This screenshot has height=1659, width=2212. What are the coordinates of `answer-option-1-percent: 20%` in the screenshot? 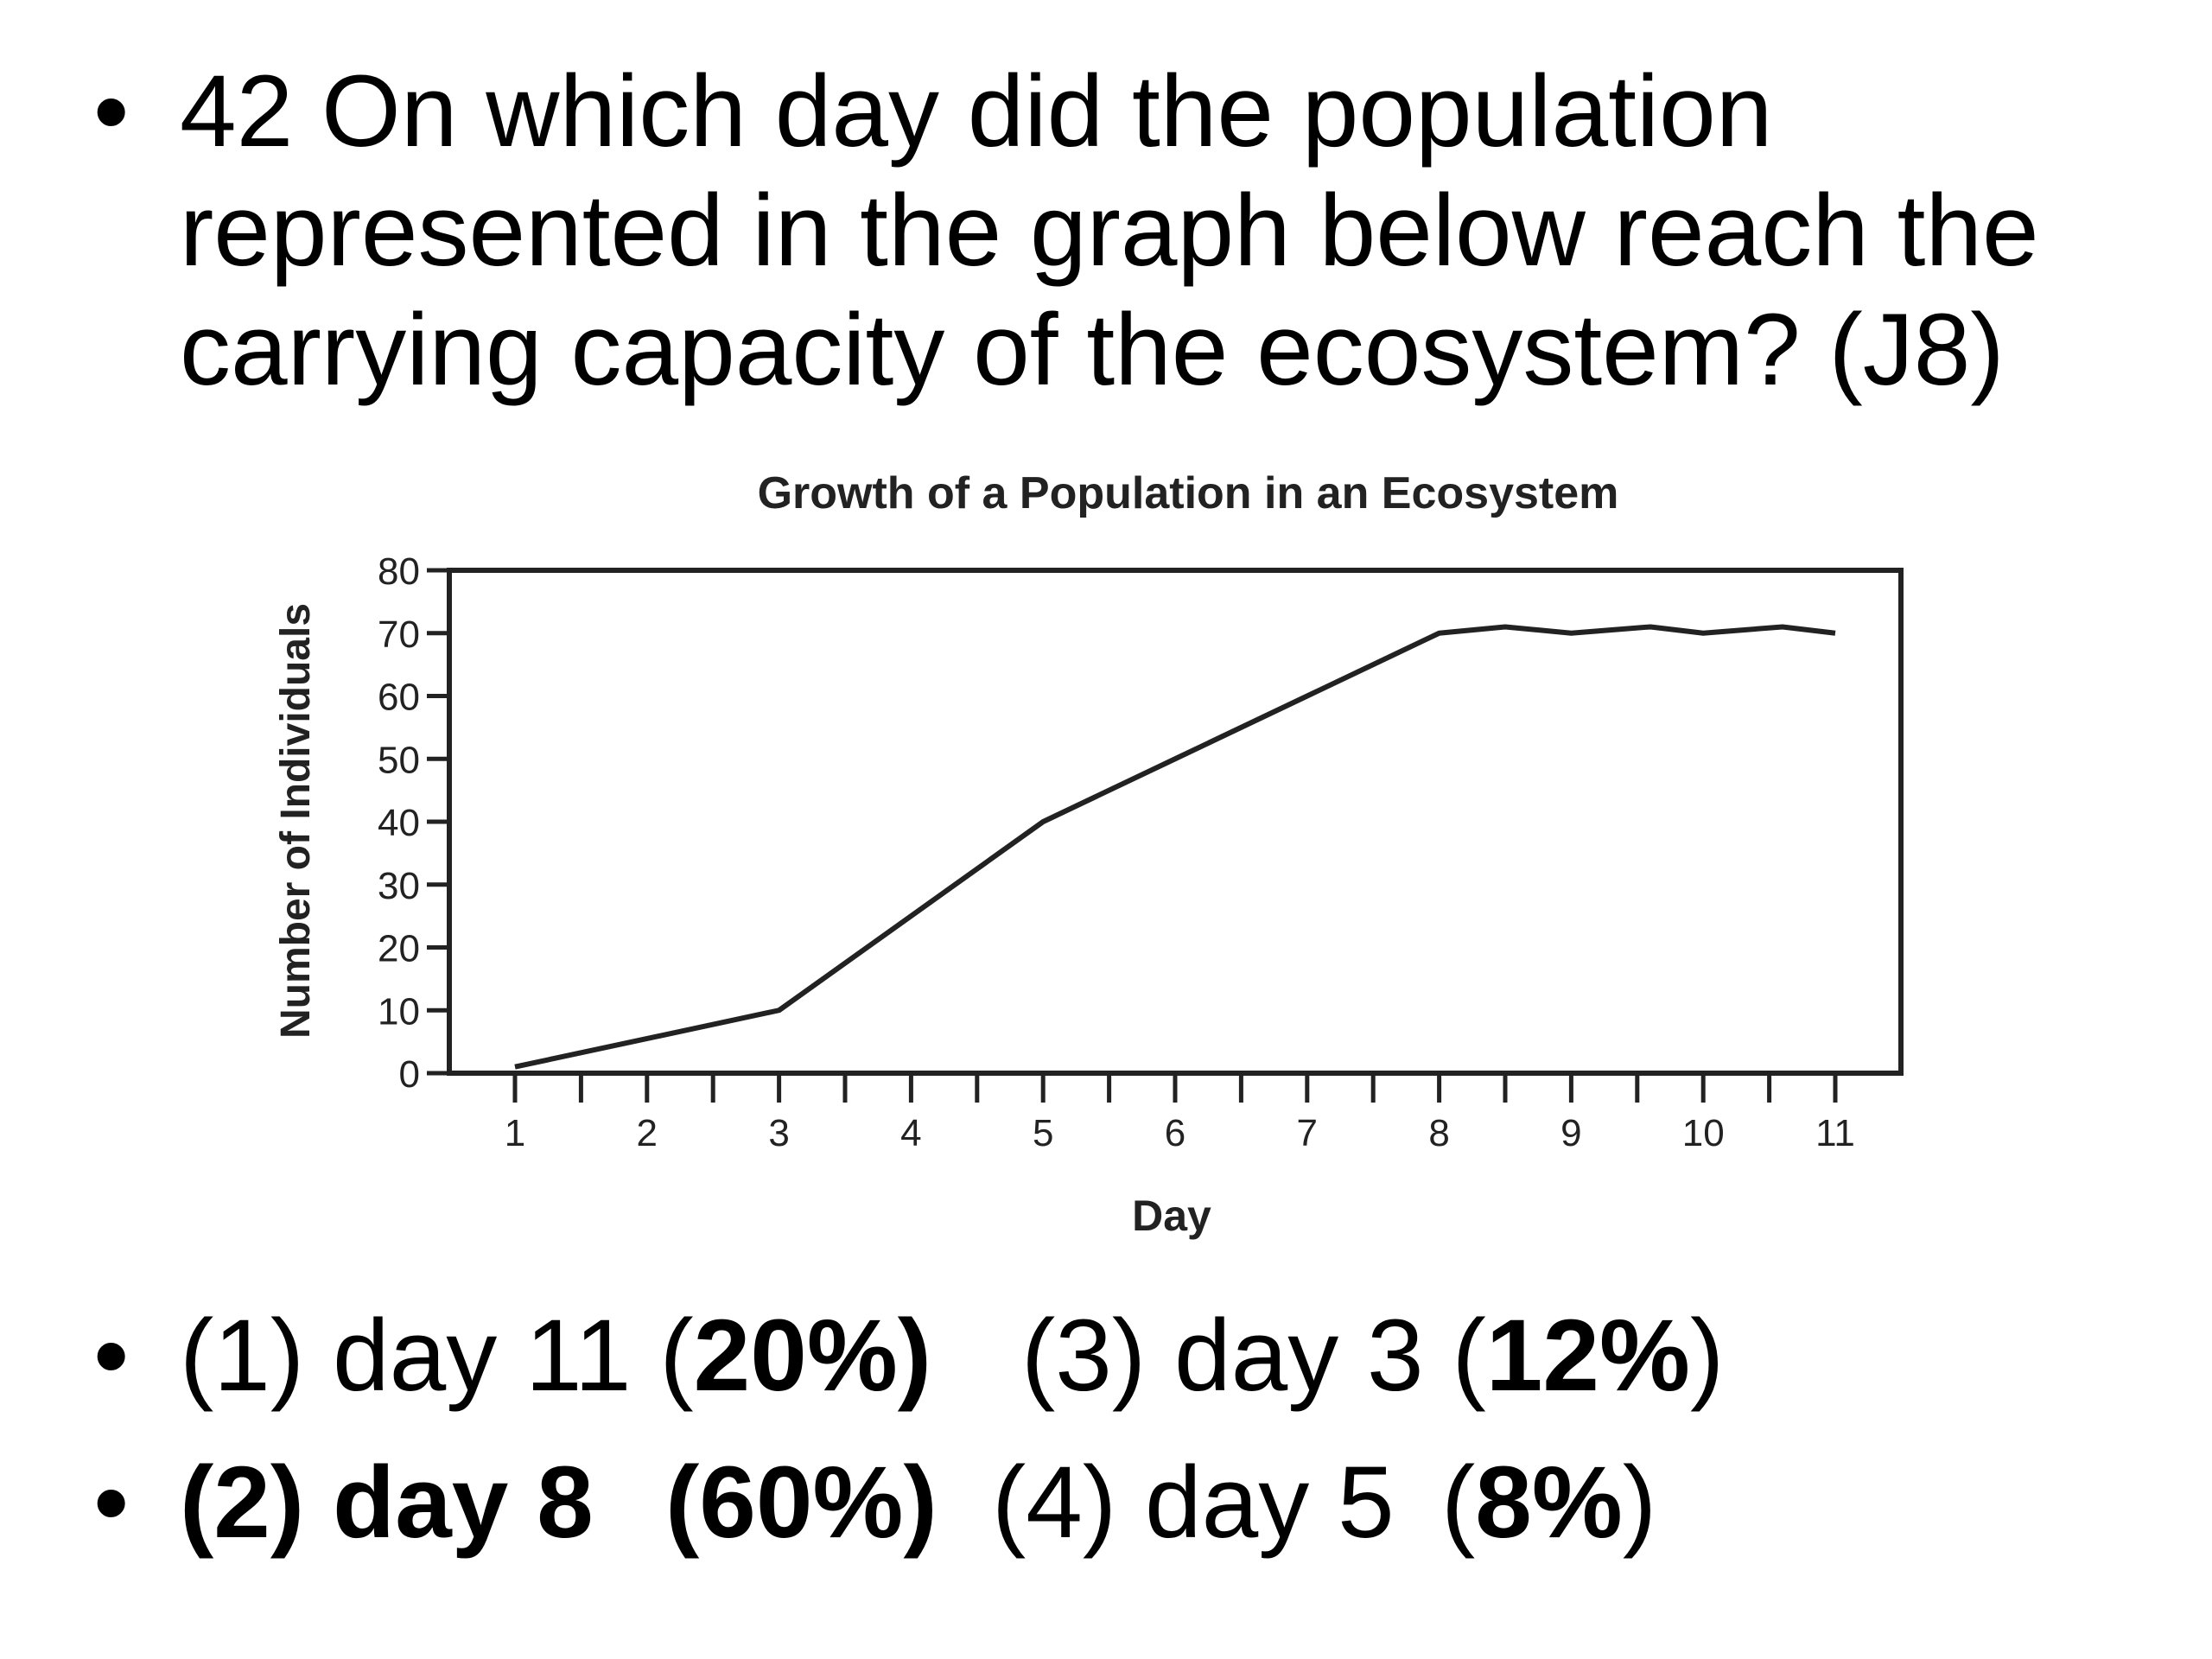 It's located at (795, 1356).